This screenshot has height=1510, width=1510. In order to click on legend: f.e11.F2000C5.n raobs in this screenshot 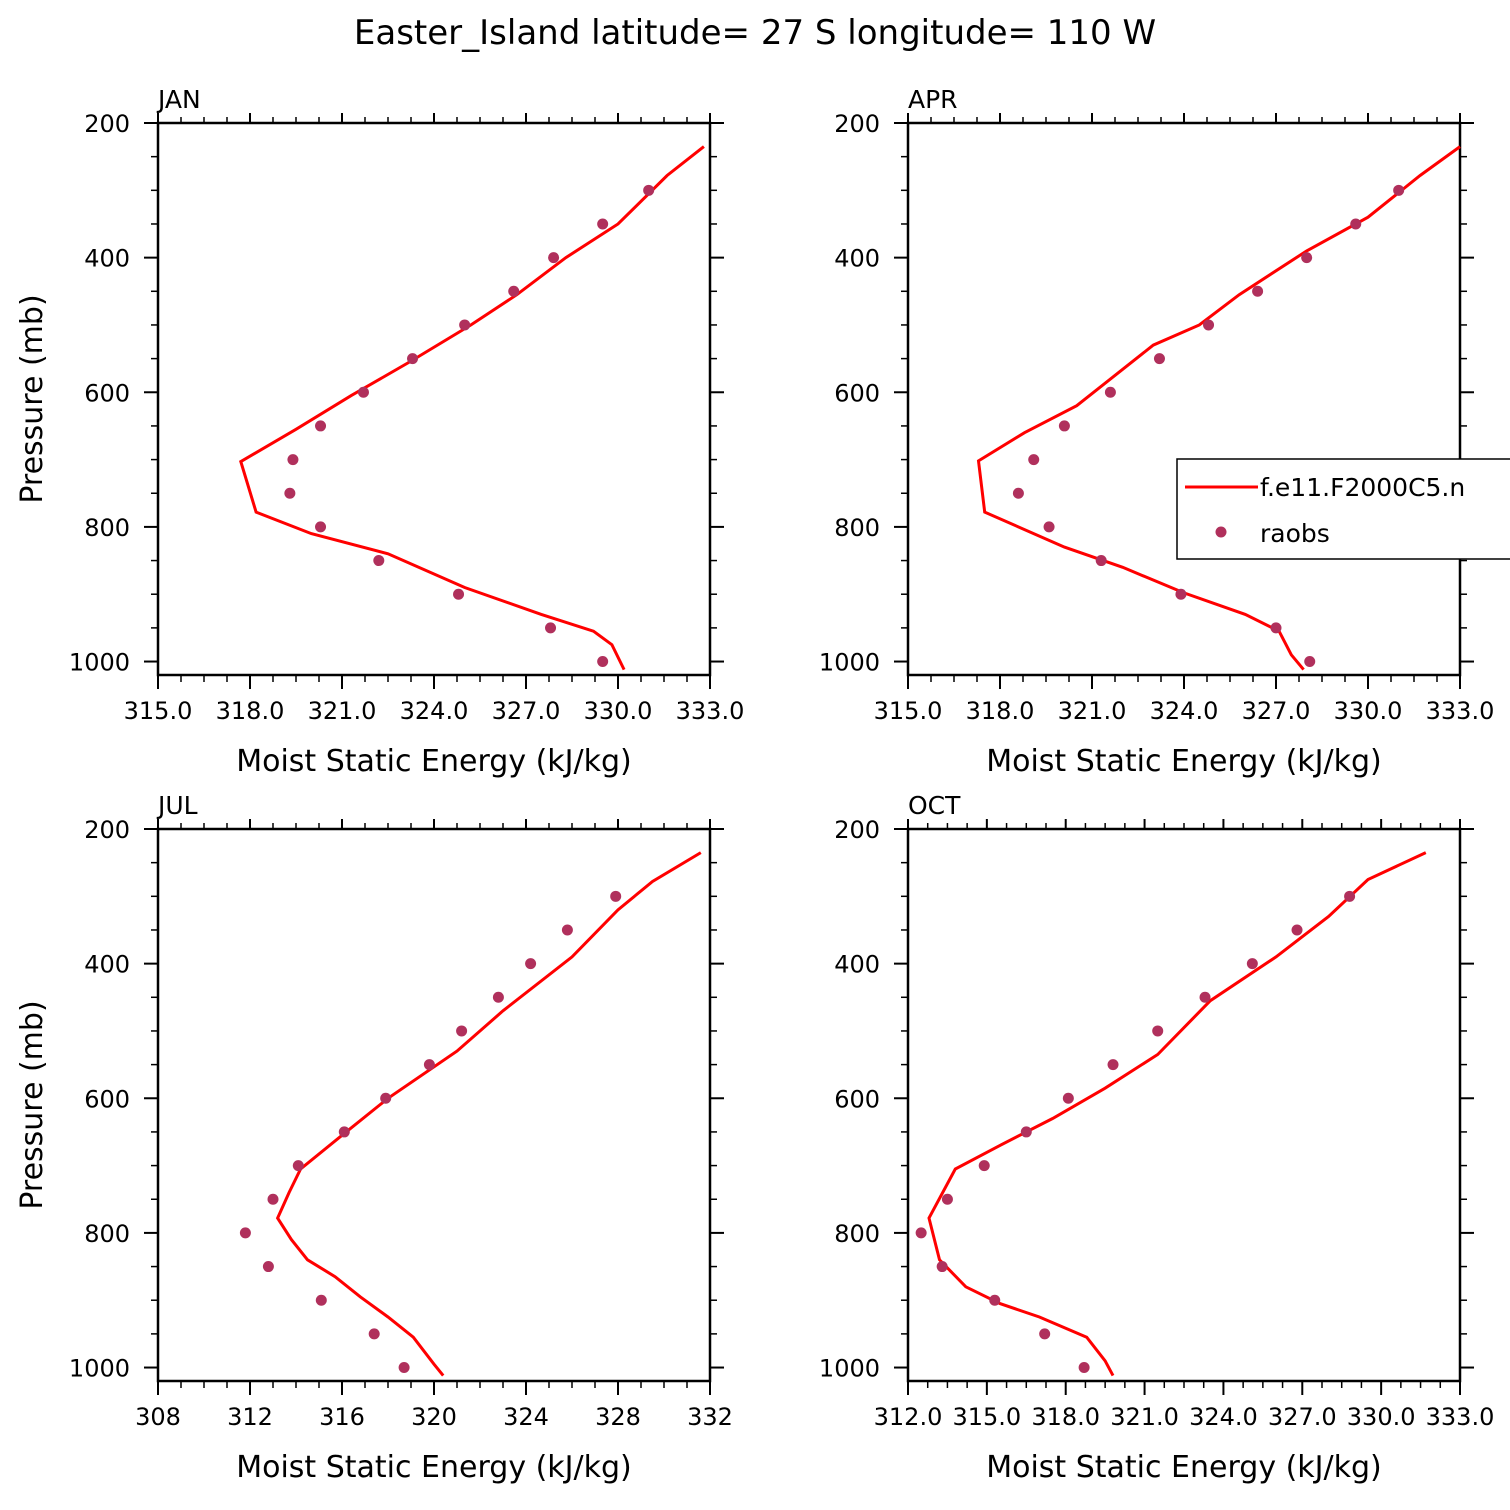, I will do `click(1343, 509)`.